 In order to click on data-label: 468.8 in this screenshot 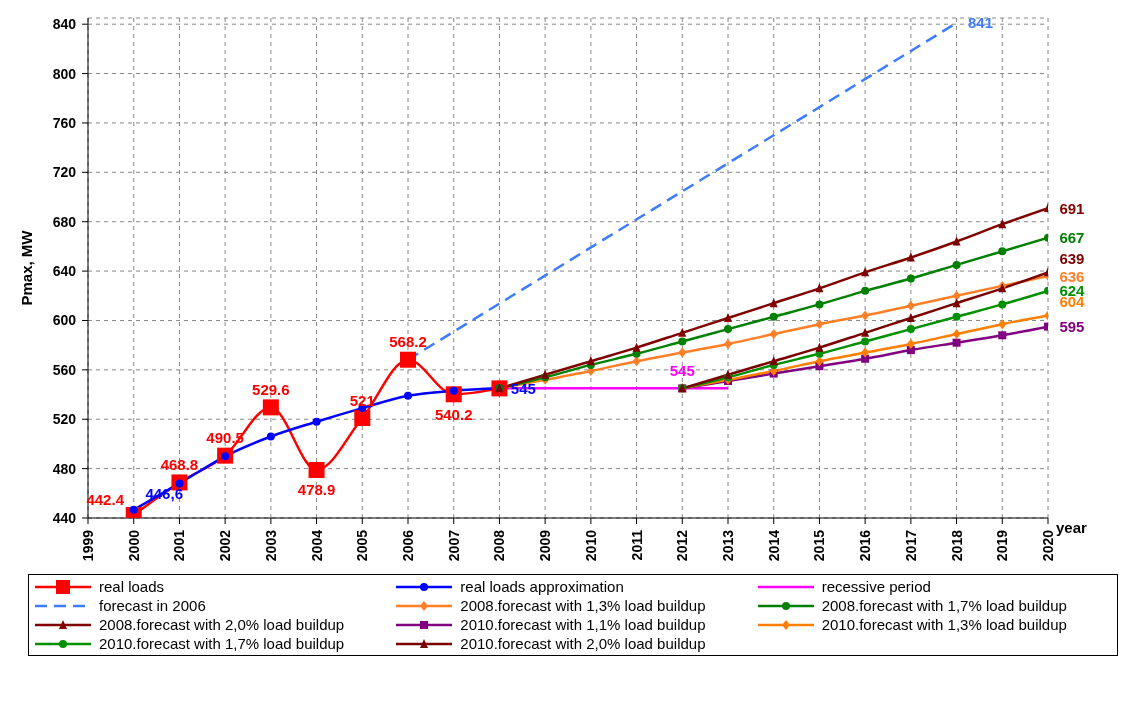, I will do `click(179, 464)`.